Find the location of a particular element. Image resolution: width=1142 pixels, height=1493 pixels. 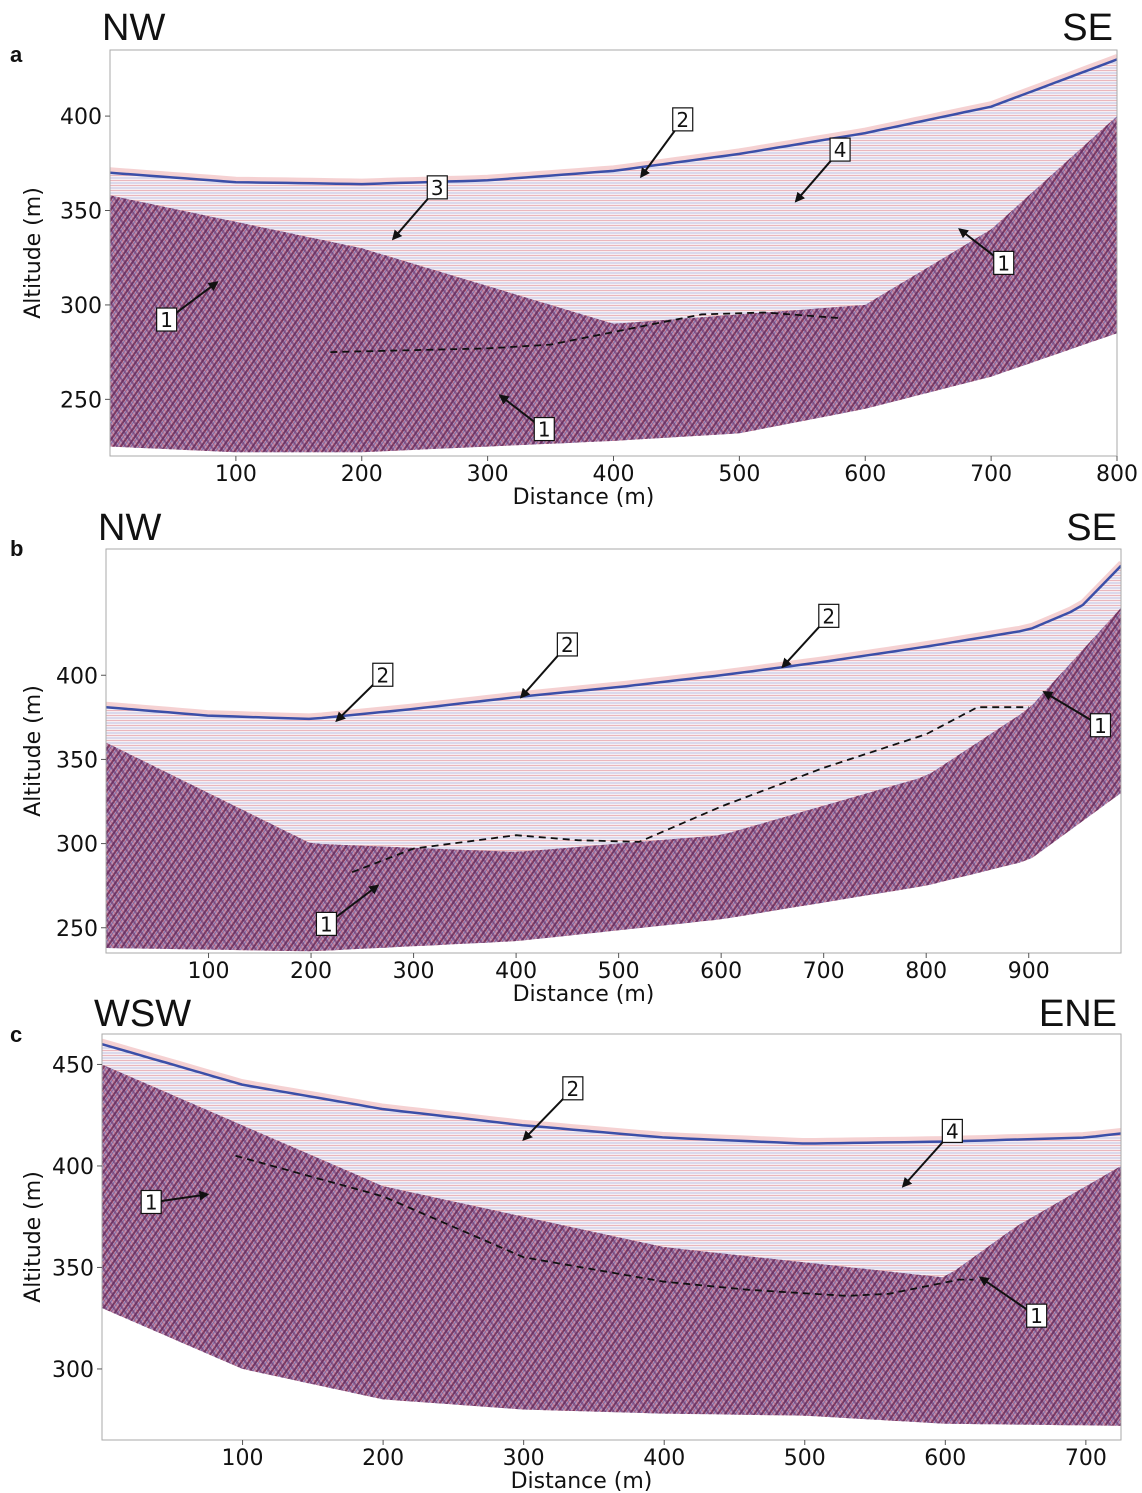

y-tick-label: 450 is located at coordinates (73, 1065).